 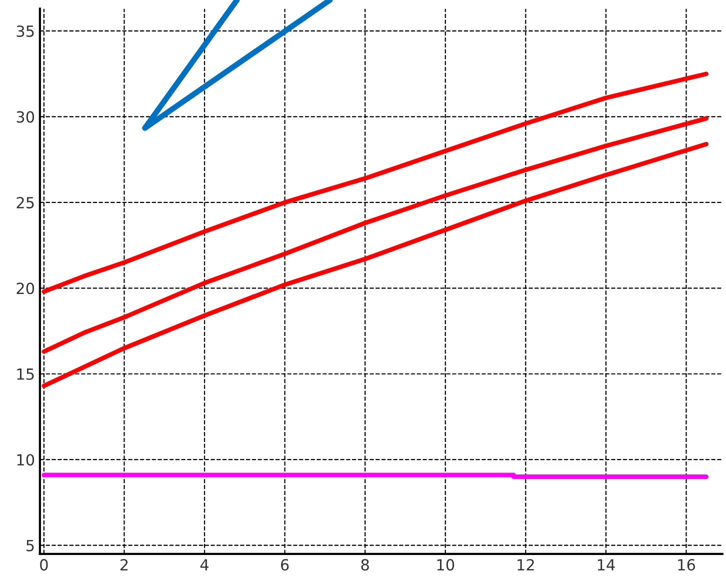 I want to click on x-tick-label: 6, so click(x=285, y=565).